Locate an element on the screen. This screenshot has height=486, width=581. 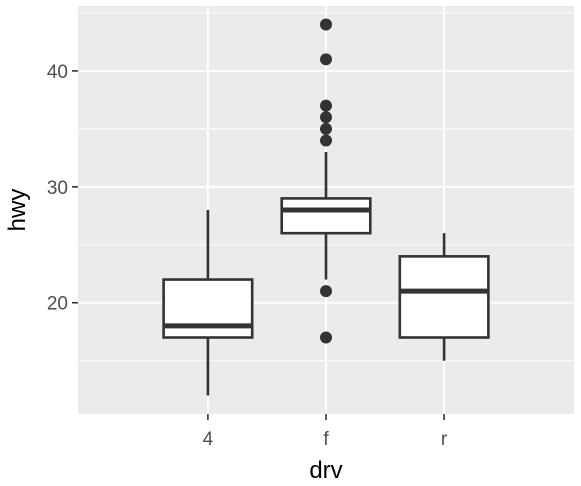
box-r is located at coordinates (444, 297).